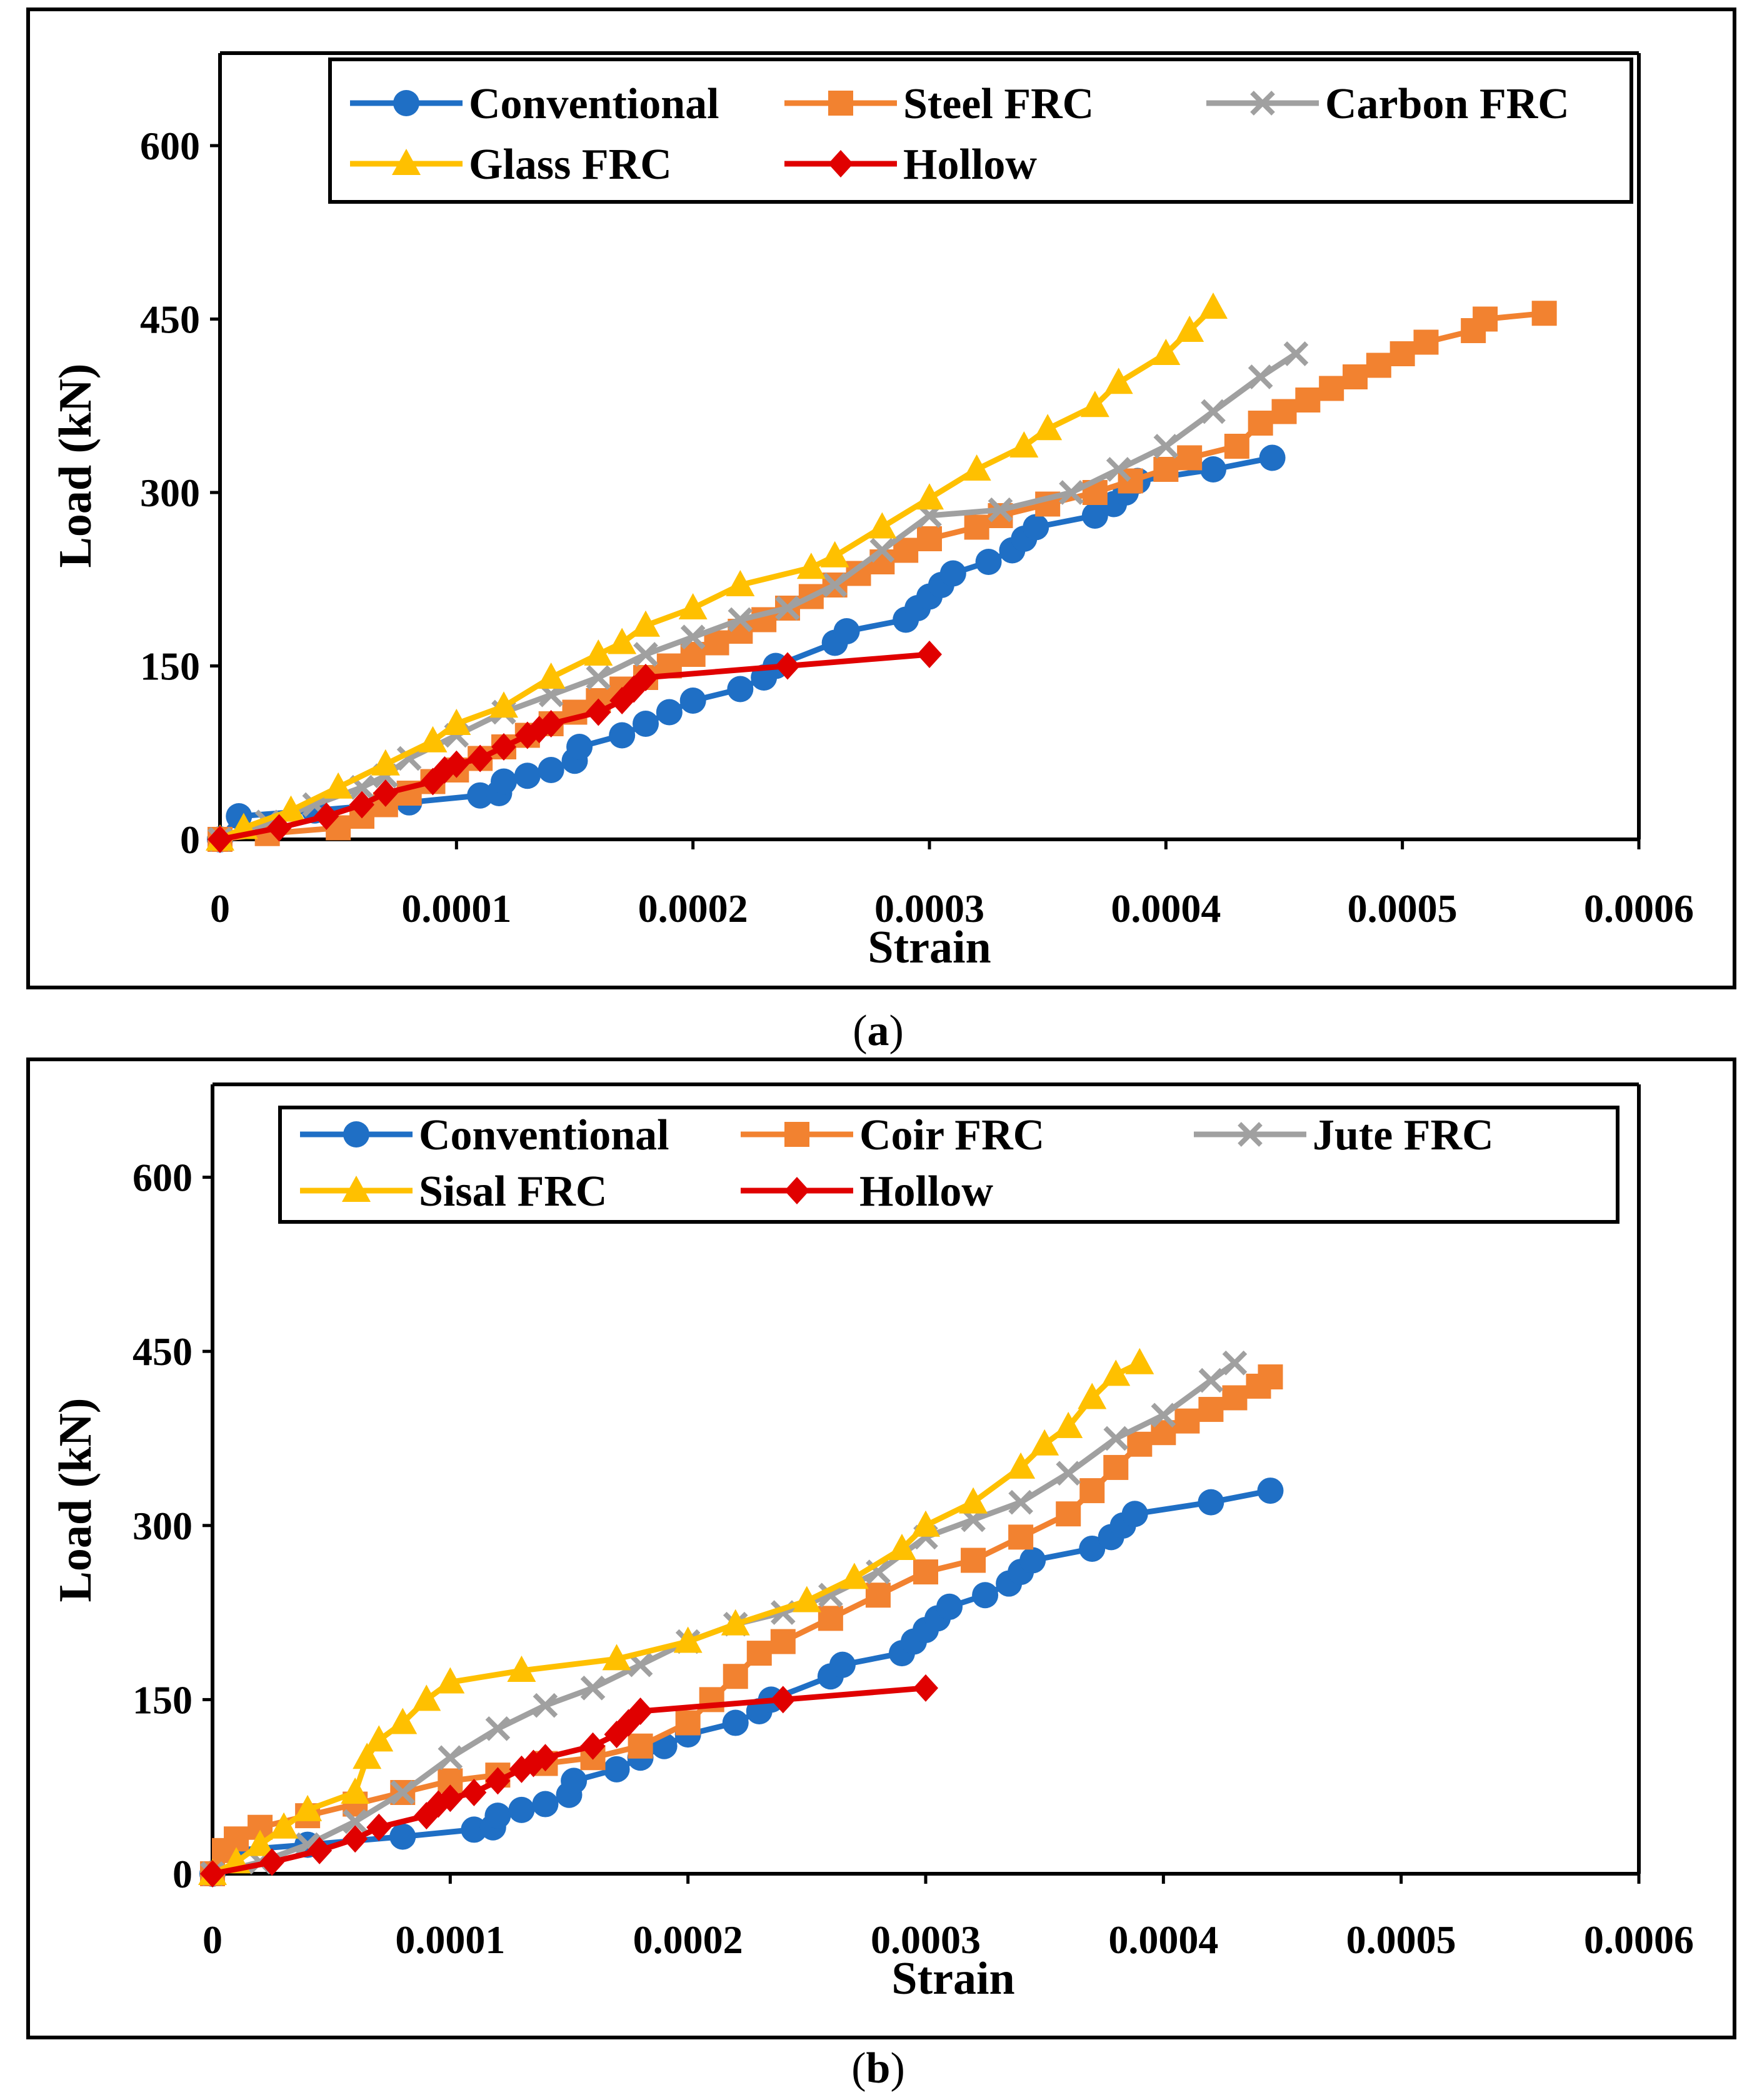  What do you see at coordinates (170, 493) in the screenshot?
I see `y-tick-label: 300` at bounding box center [170, 493].